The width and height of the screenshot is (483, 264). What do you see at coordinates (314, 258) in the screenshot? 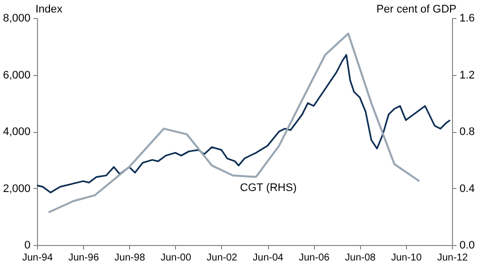
I see `x-tick-label: Jun-06` at bounding box center [314, 258].